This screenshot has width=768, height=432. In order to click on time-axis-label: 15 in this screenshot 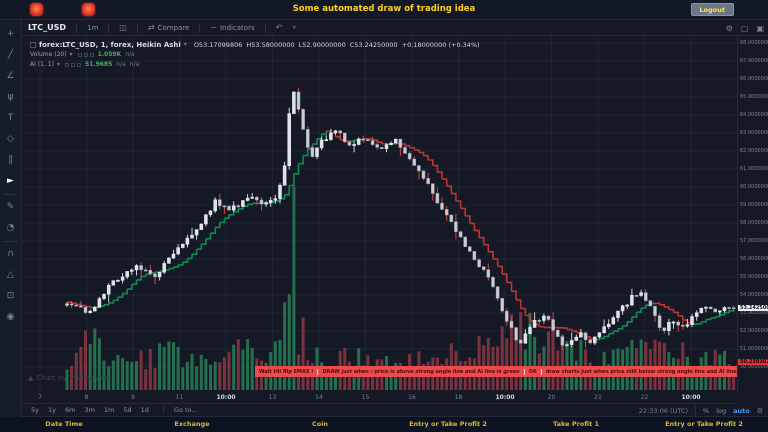, I will do `click(365, 397)`.